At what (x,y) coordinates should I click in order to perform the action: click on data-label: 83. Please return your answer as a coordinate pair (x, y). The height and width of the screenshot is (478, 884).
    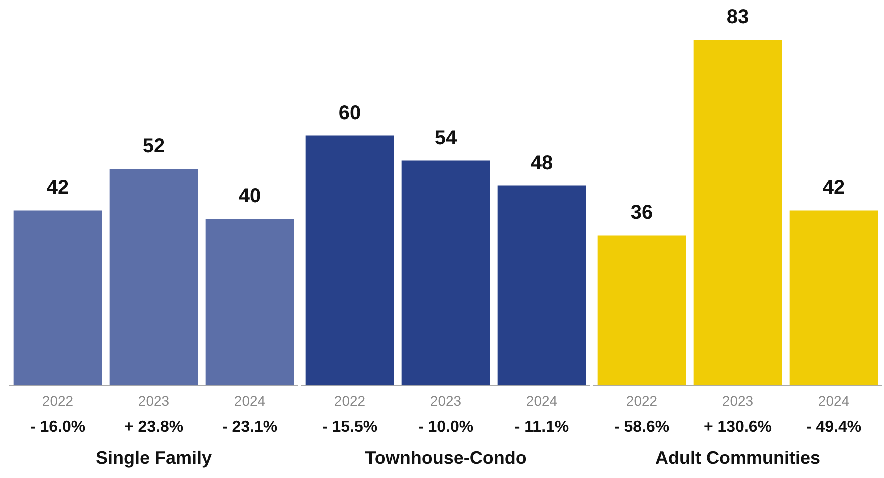
    Looking at the image, I should click on (738, 17).